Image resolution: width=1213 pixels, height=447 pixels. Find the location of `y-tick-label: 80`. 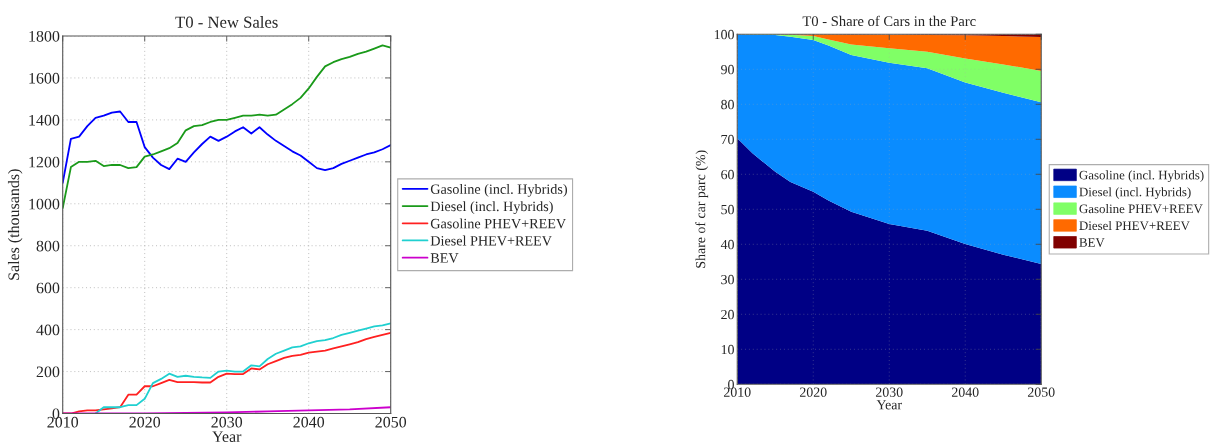

y-tick-label: 80 is located at coordinates (727, 104).